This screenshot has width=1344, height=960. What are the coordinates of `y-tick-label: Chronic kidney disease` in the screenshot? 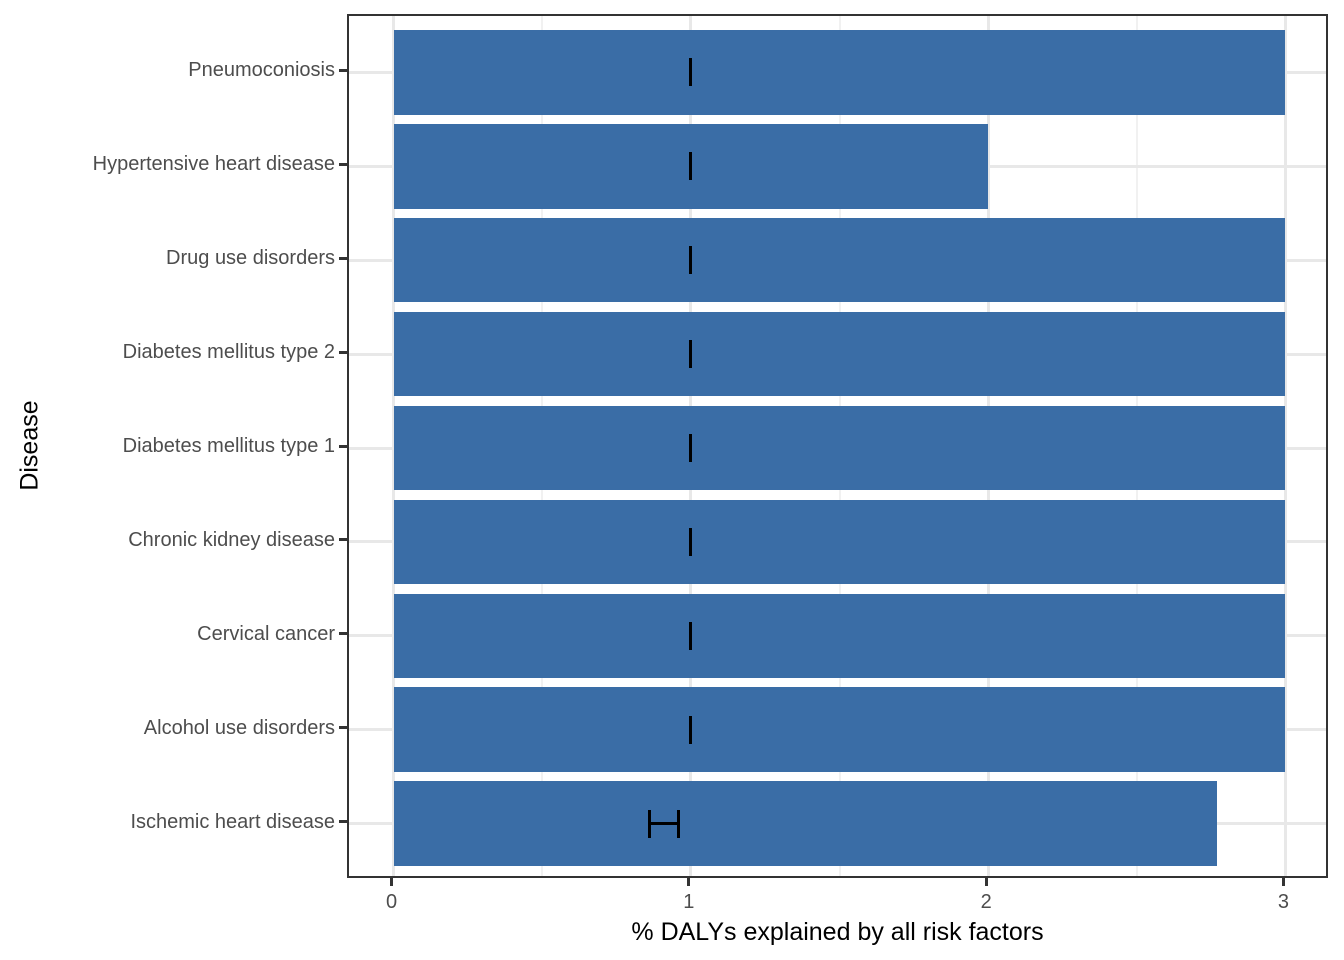 It's located at (231, 539).